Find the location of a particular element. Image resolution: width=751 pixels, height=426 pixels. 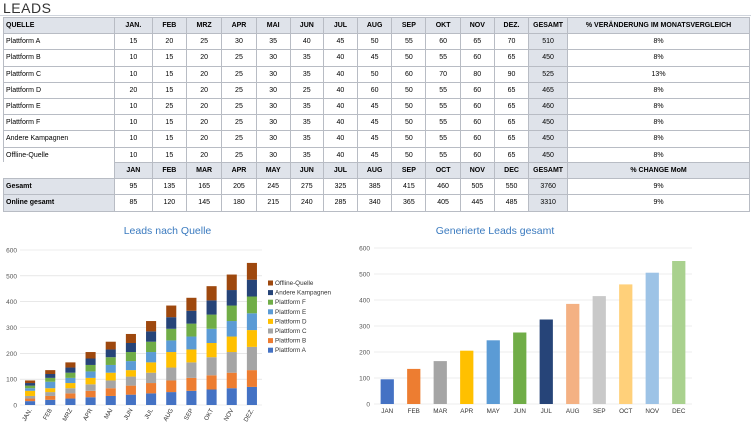

x-tick-label: JUN is located at coordinates (520, 411).